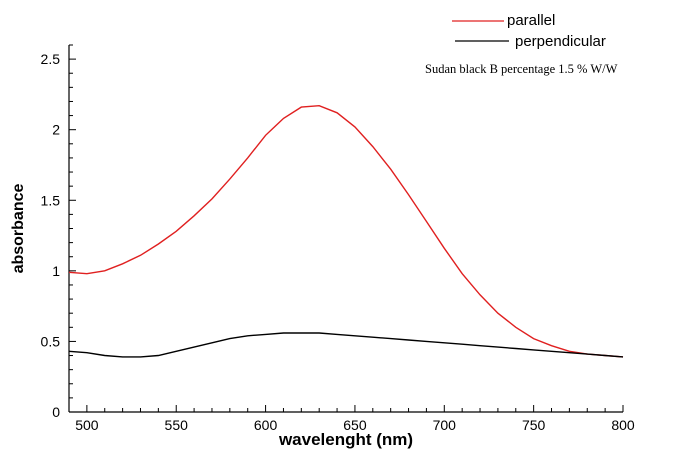  Describe the element at coordinates (51, 341) in the screenshot. I see `y-tick-label: 0.5` at that location.